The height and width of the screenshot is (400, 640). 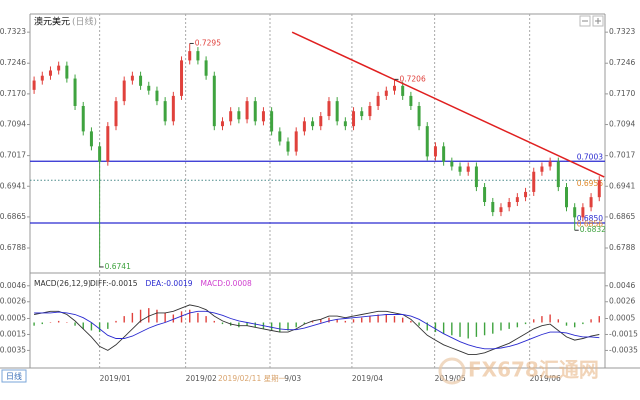 What do you see at coordinates (84, 22) in the screenshot?
I see `chart-subtitle: (日线)` at bounding box center [84, 22].